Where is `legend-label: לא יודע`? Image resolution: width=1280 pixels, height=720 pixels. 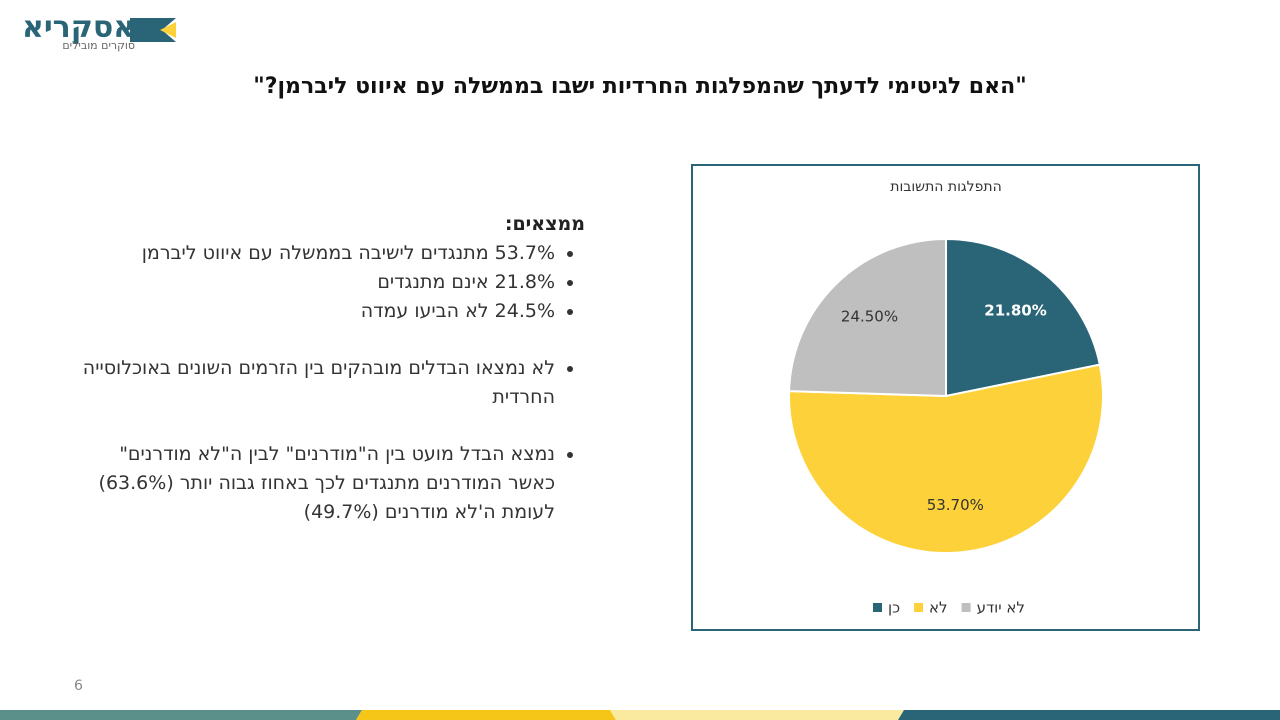 legend-label: לא יודע is located at coordinates (1001, 608).